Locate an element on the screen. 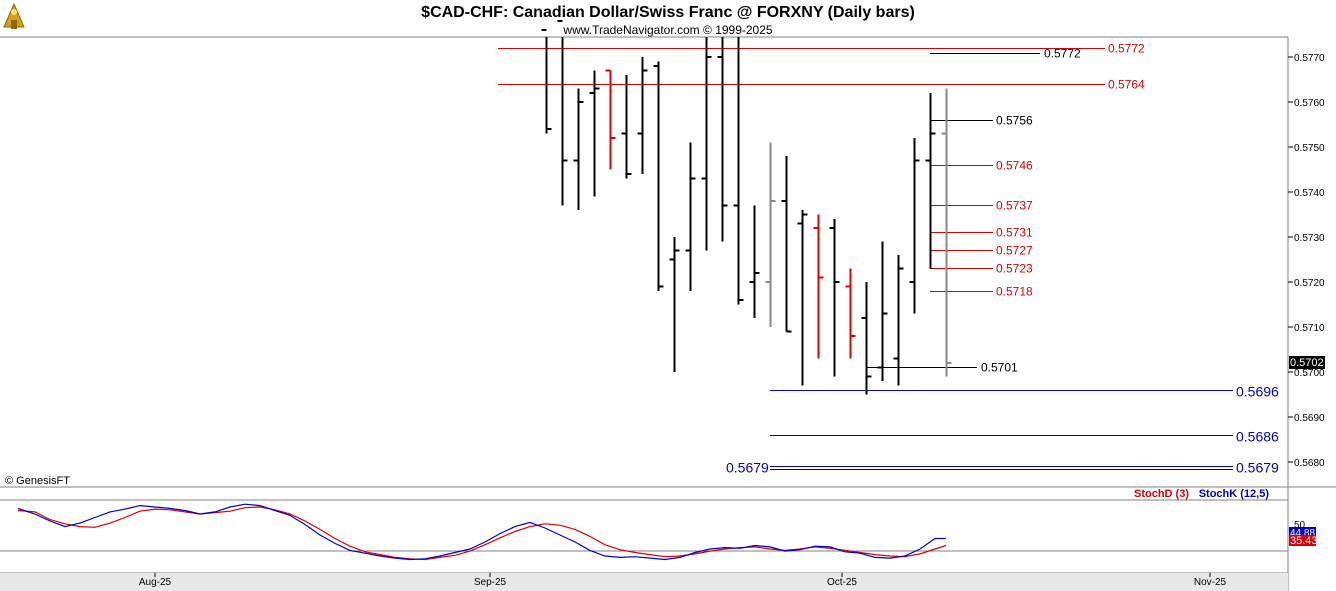 Image resolution: width=1336 pixels, height=591 pixels. level-label-2: 0.5764 is located at coordinates (1126, 85).